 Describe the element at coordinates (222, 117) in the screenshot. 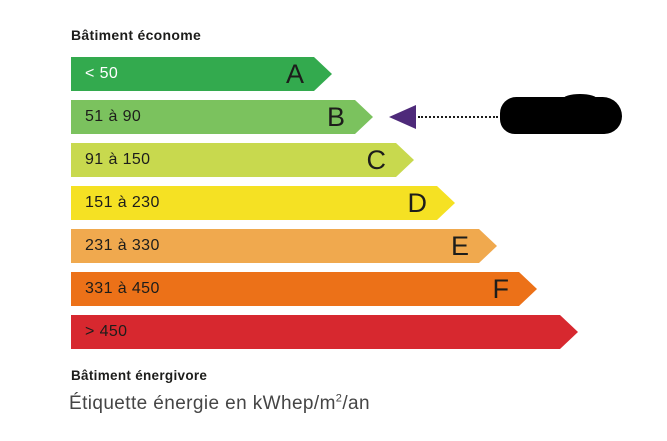

I see `energy-class-bar: 51 à 90 B` at that location.